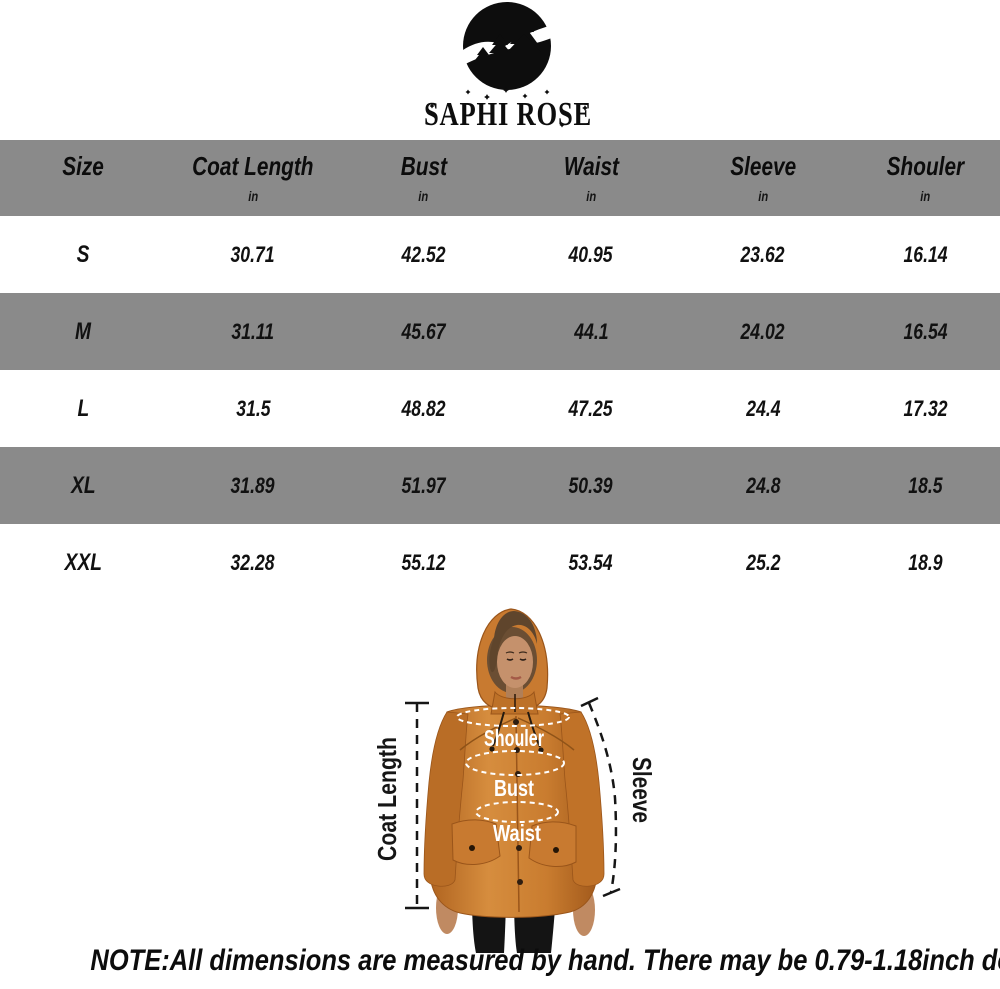 The width and height of the screenshot is (1000, 989). I want to click on value-cell: 47.25, so click(591, 408).